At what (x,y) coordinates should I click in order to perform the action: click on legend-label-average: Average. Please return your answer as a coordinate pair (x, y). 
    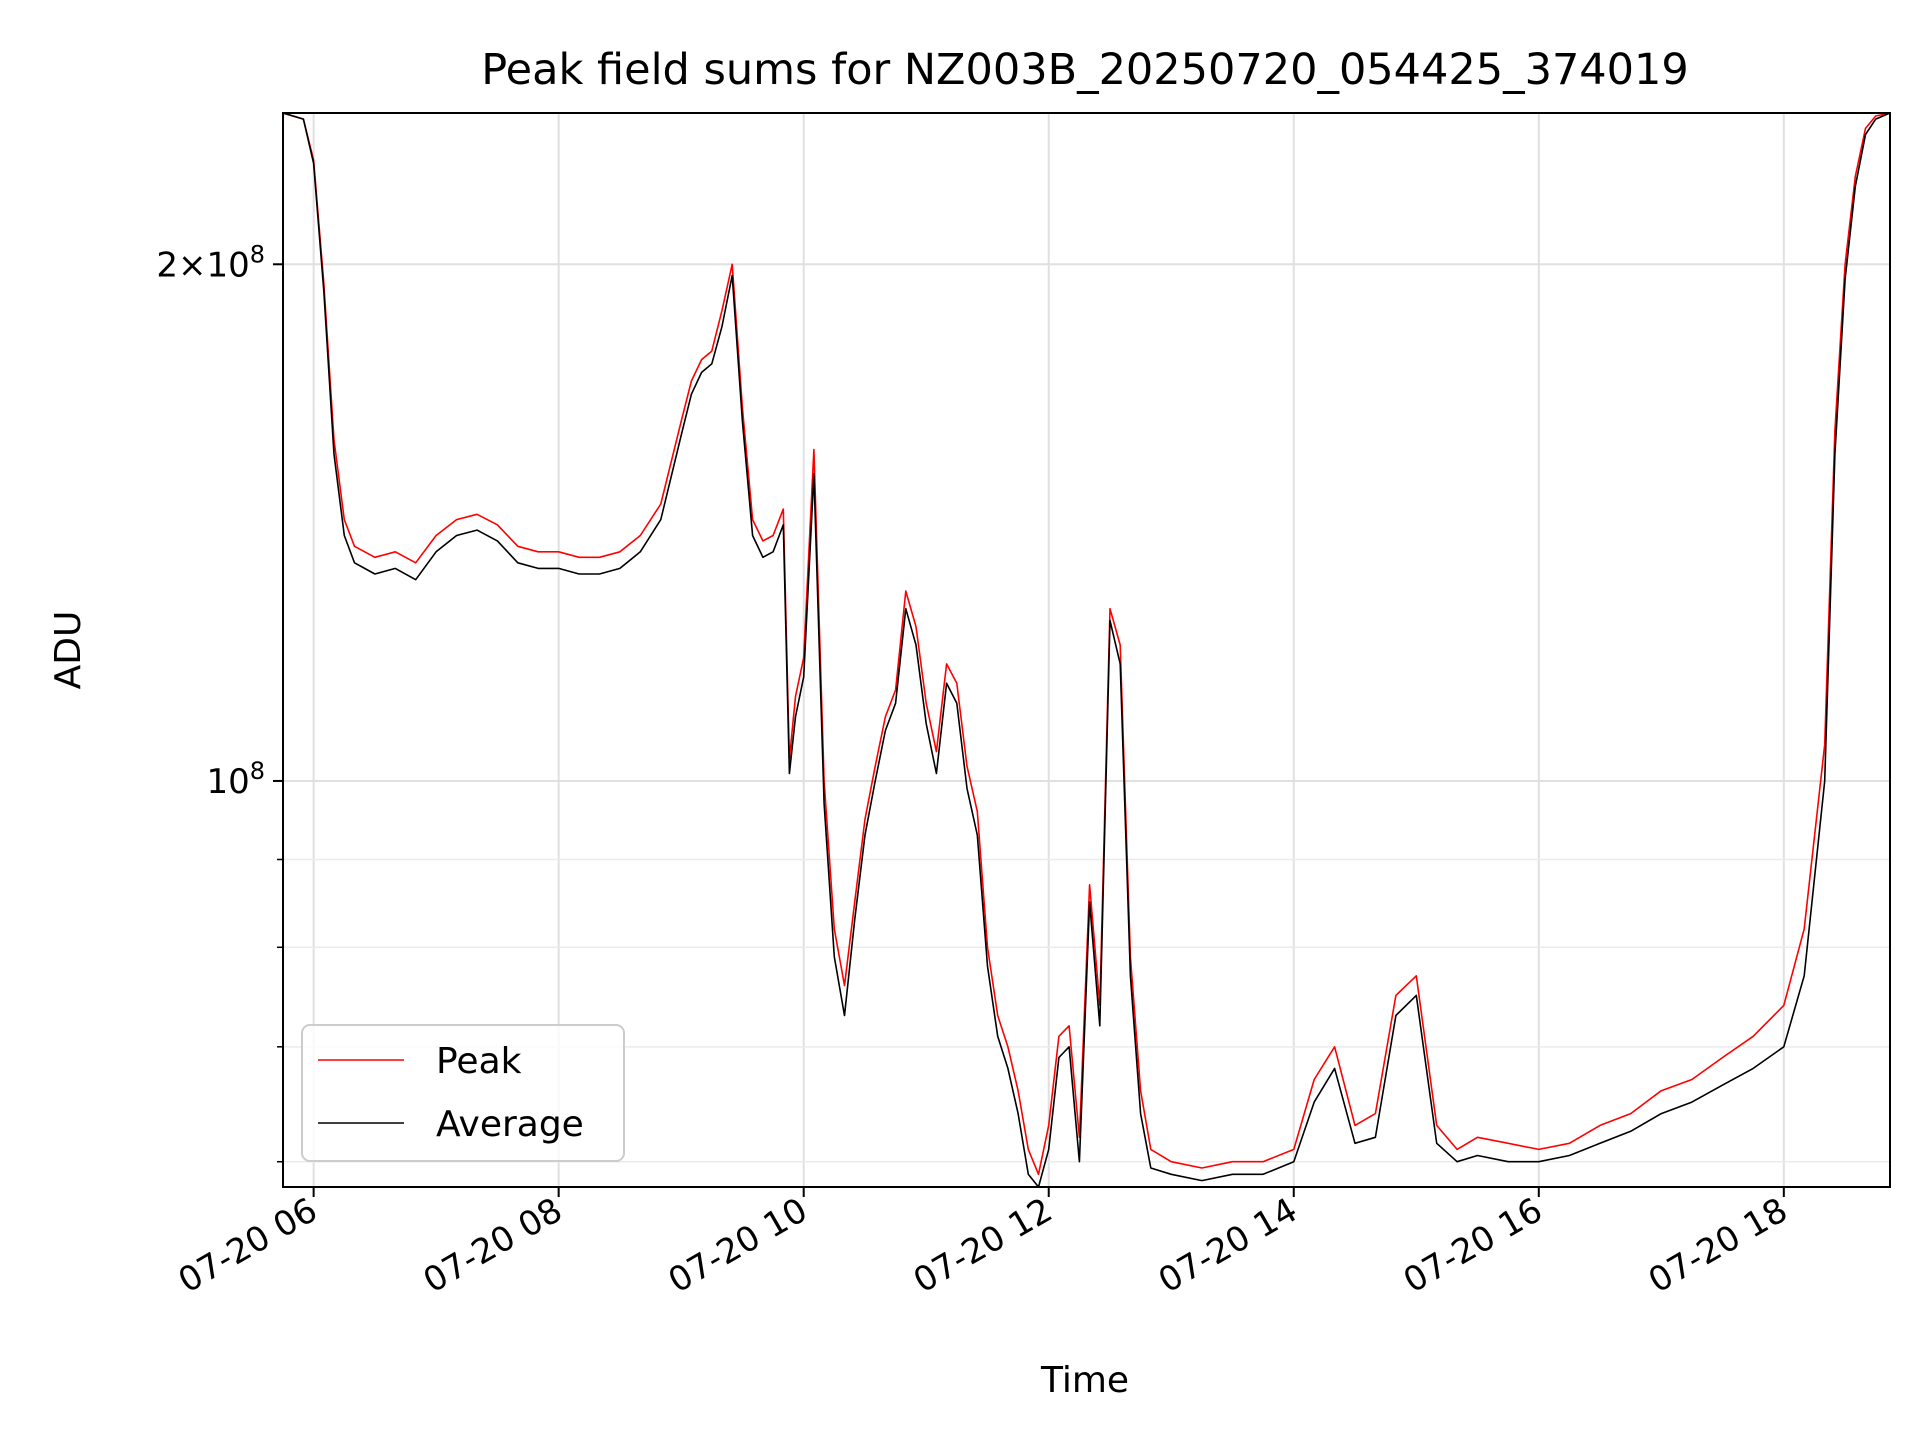
    Looking at the image, I should click on (510, 1124).